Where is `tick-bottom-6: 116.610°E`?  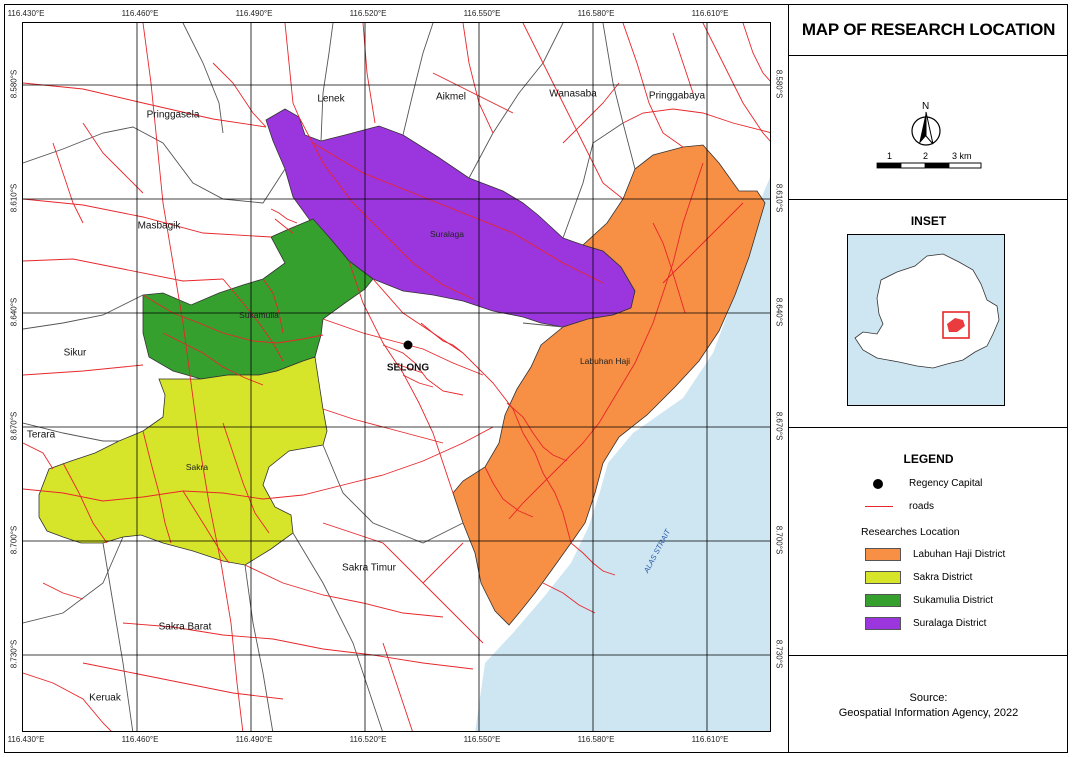 tick-bottom-6: 116.610°E is located at coordinates (710, 739).